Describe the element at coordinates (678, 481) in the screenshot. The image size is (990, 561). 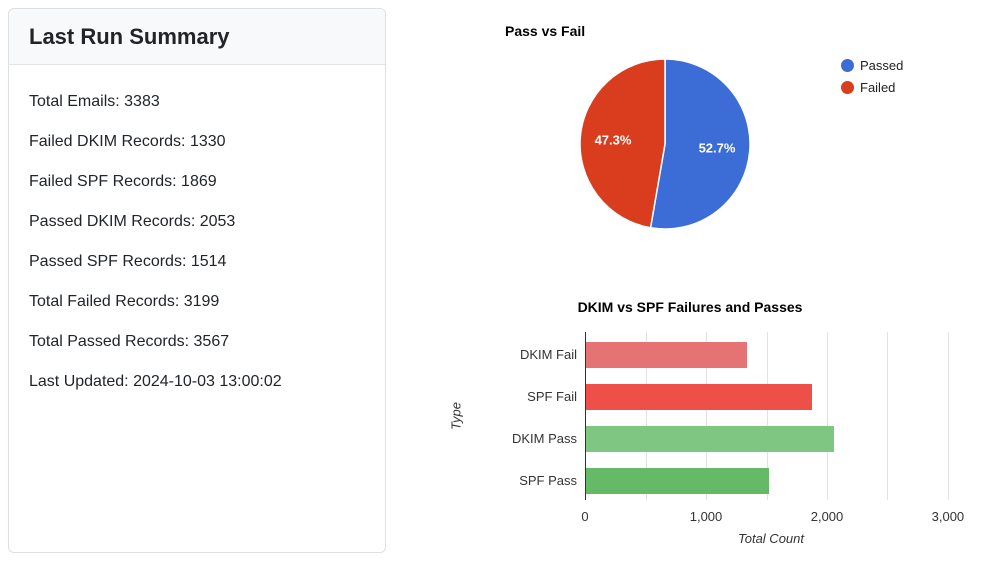
I see `bar-spf-pass` at that location.